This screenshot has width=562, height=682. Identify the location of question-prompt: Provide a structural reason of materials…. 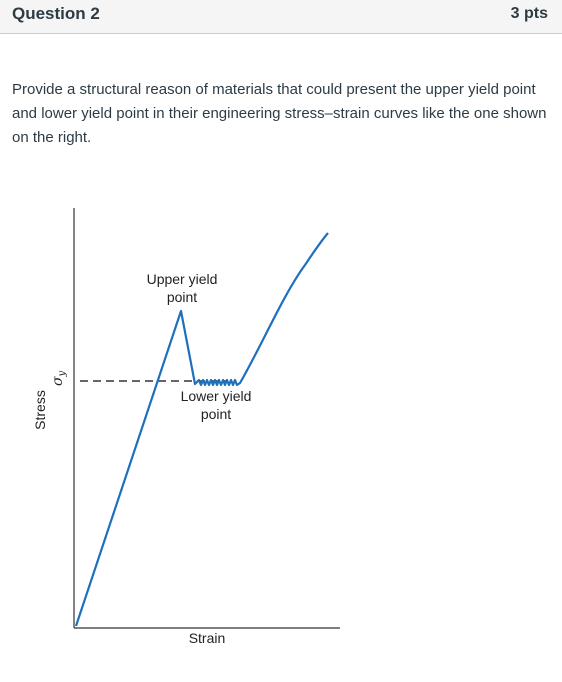
(279, 113).